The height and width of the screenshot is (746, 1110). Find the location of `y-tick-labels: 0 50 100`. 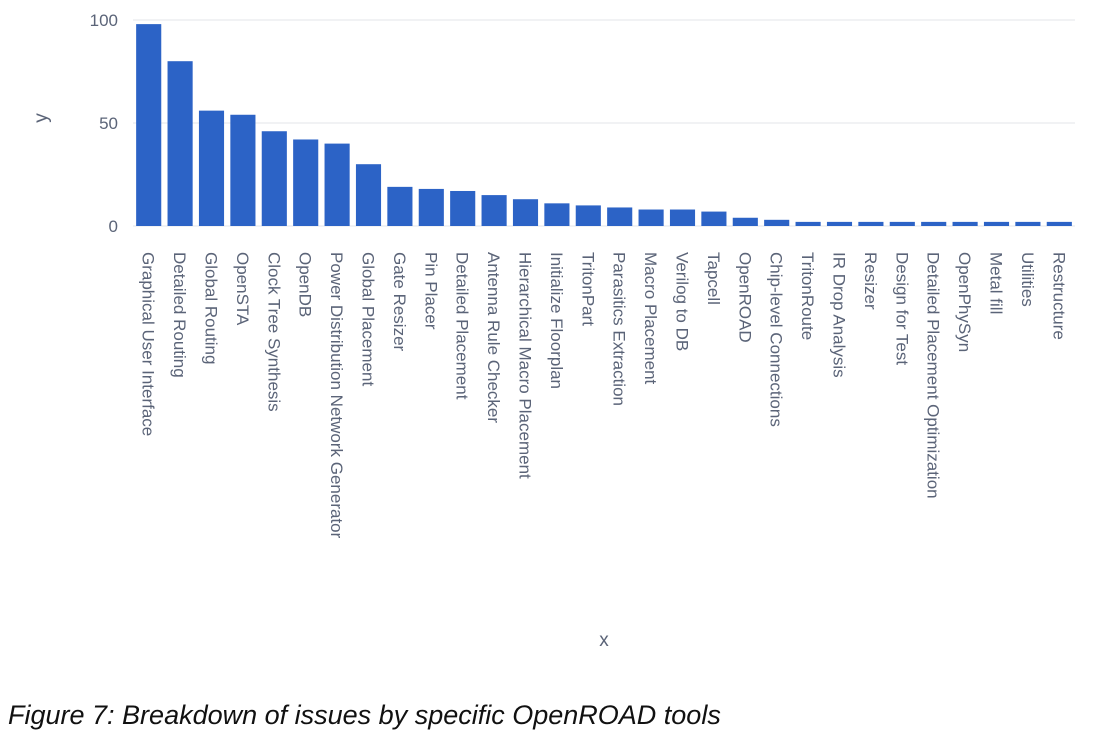

y-tick-labels: 0 50 100 is located at coordinates (104, 123).